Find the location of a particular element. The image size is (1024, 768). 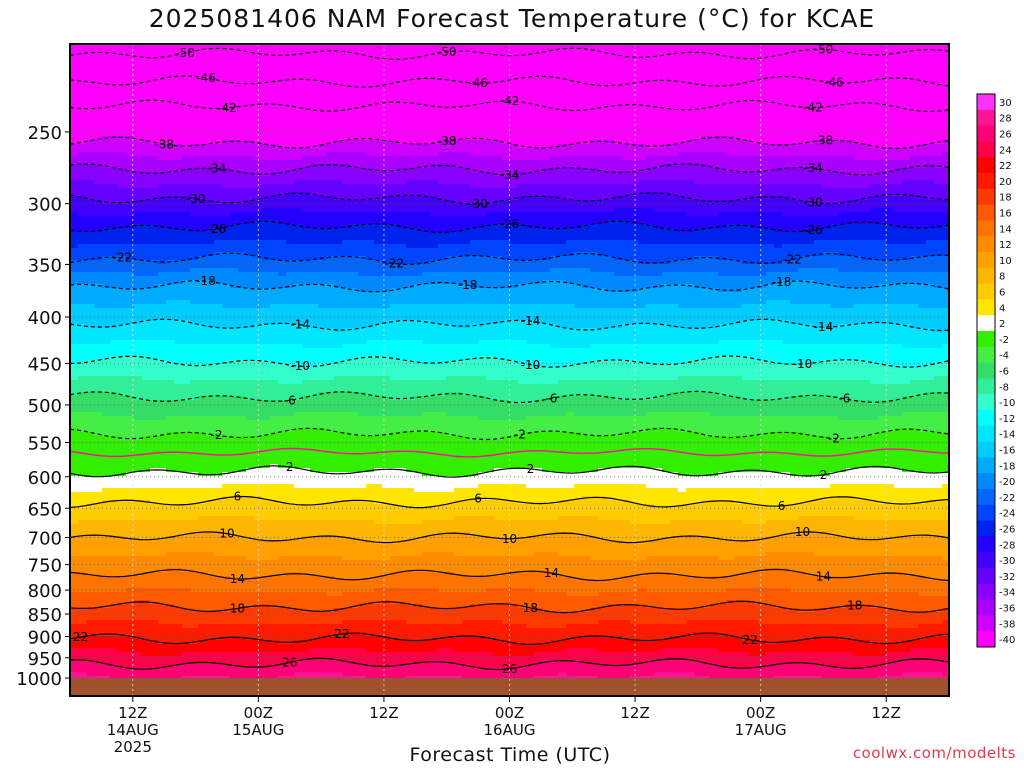

contour-label: -26 is located at coordinates (813, 230).